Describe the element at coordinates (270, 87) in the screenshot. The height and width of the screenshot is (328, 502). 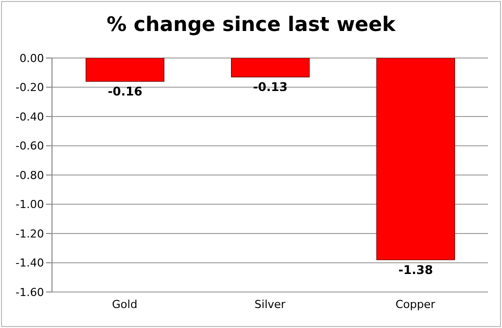
I see `data-label: -0.13` at that location.